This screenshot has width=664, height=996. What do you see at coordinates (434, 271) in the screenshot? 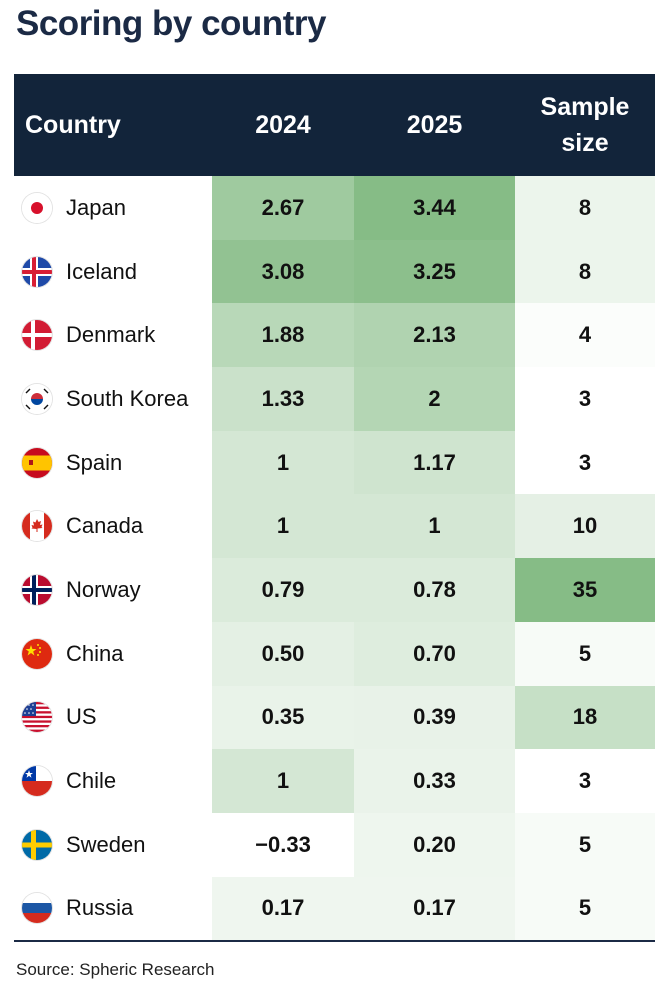
I see `score-2025-cell: 3.25` at bounding box center [434, 271].